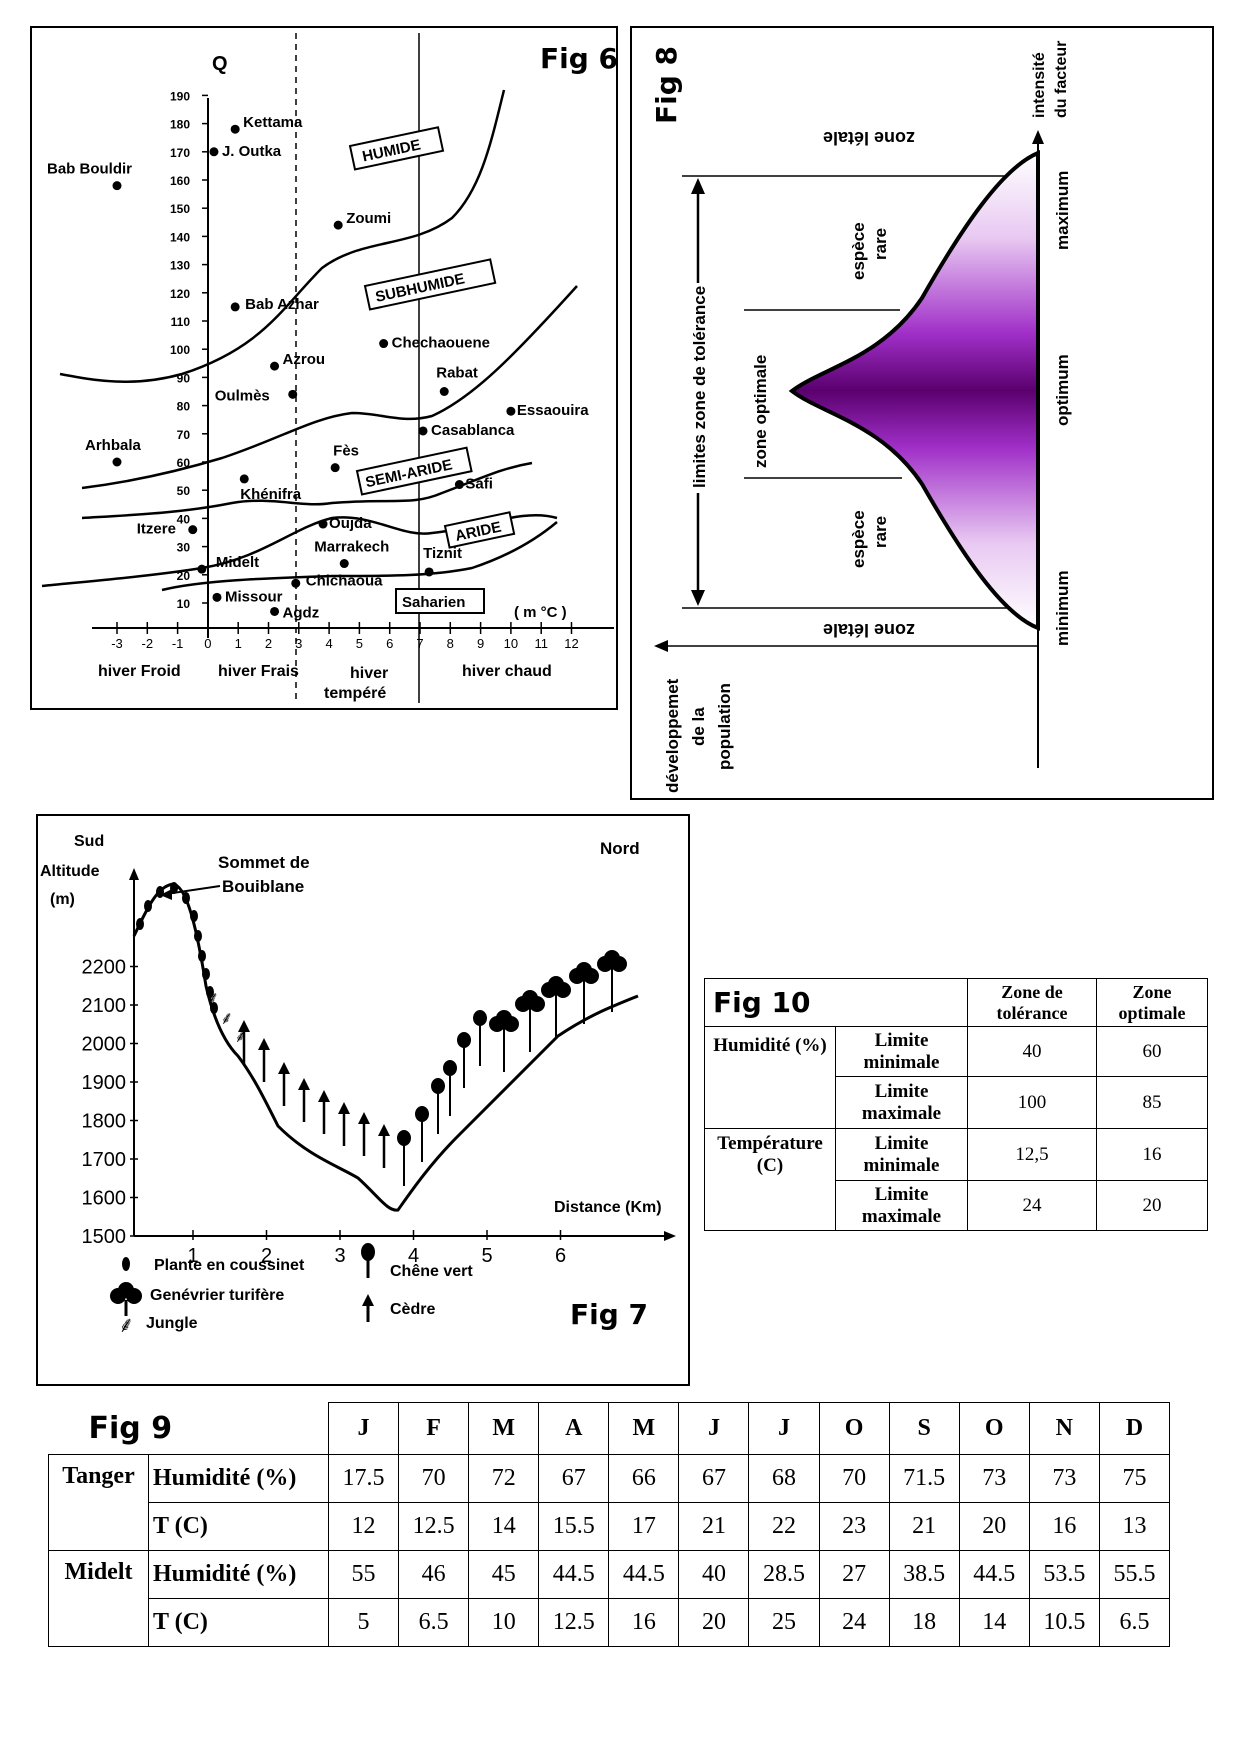 This screenshot has height=1754, width=1240. I want to click on station-label: Bab Bouldir, so click(89, 169).